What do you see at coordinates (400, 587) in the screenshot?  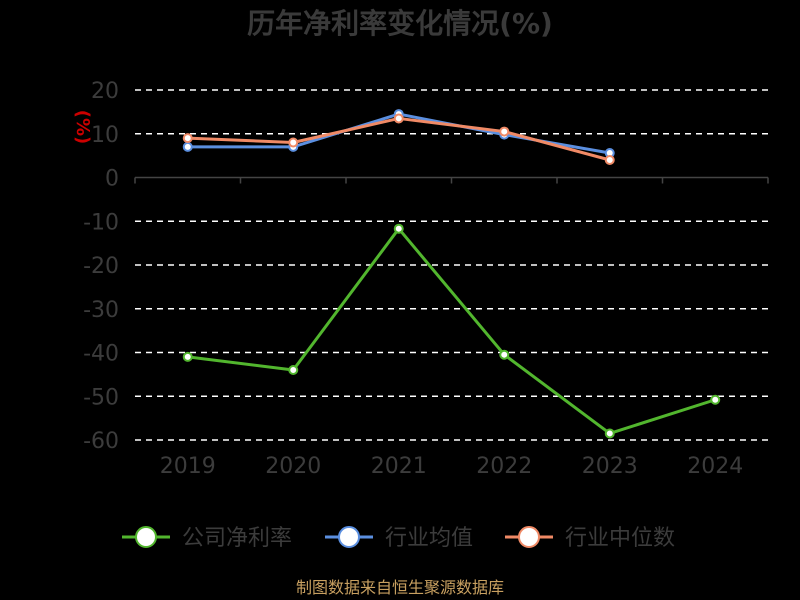 I see `source-note: 制图数据来自恒生聚源数据库` at bounding box center [400, 587].